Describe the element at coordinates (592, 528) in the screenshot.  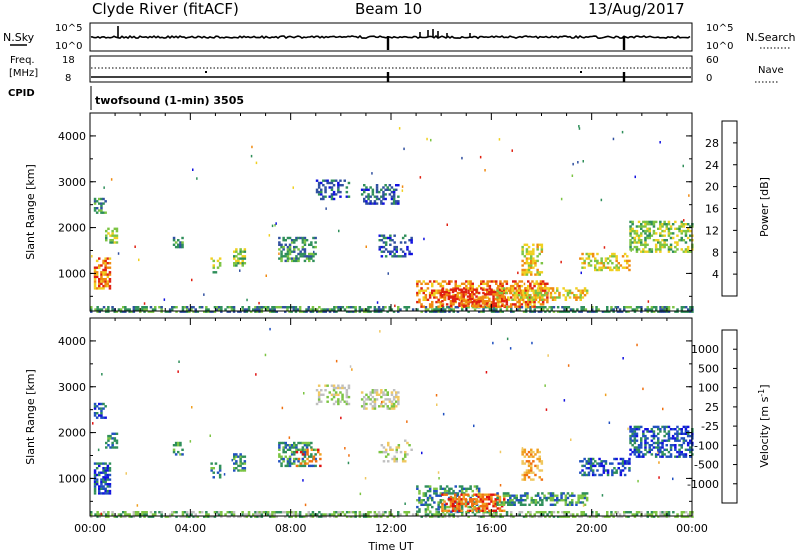
I see `x-tick-label: 20:00` at that location.